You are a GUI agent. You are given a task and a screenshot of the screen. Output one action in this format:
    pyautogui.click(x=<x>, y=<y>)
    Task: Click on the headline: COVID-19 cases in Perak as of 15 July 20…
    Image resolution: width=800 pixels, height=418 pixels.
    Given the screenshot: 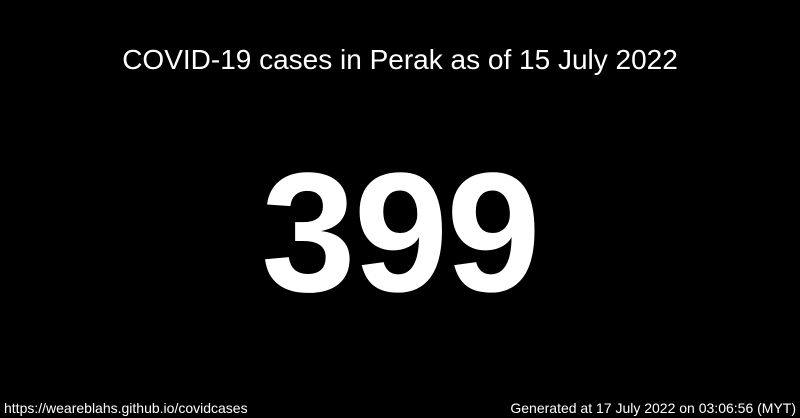 What is the action you would take?
    pyautogui.click(x=400, y=59)
    